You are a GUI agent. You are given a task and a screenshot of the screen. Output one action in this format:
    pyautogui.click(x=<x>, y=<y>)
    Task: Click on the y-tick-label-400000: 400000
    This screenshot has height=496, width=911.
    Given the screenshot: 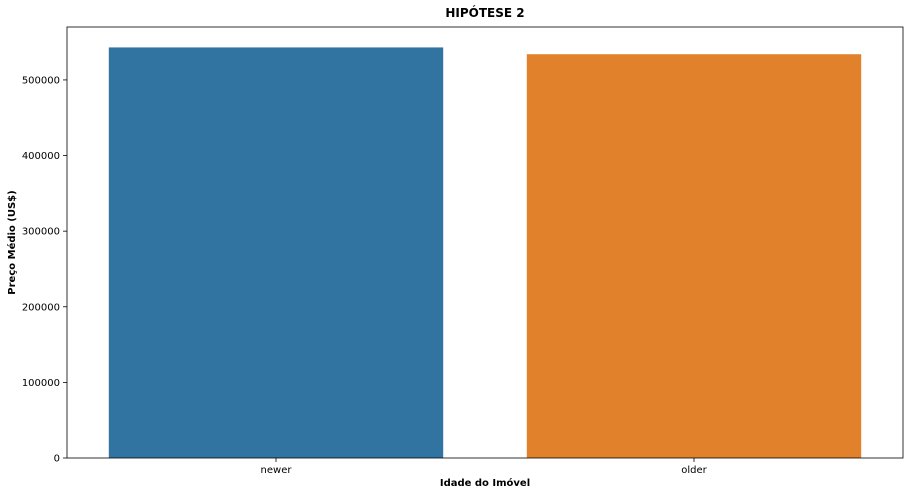 What is the action you would take?
    pyautogui.click(x=41, y=156)
    